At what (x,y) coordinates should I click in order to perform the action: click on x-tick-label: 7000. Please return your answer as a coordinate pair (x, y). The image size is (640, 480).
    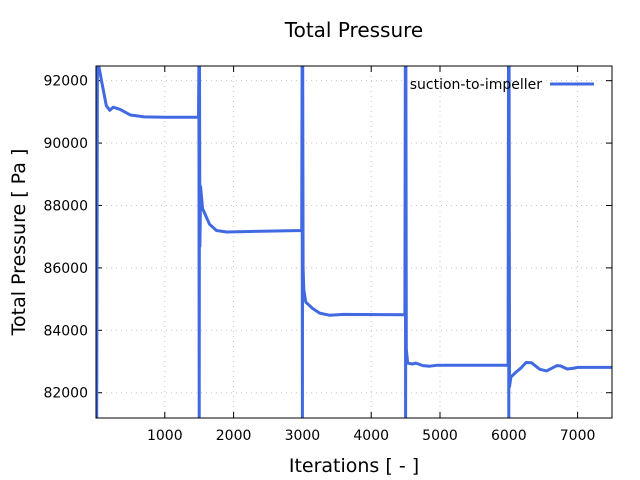
    Looking at the image, I should click on (578, 436).